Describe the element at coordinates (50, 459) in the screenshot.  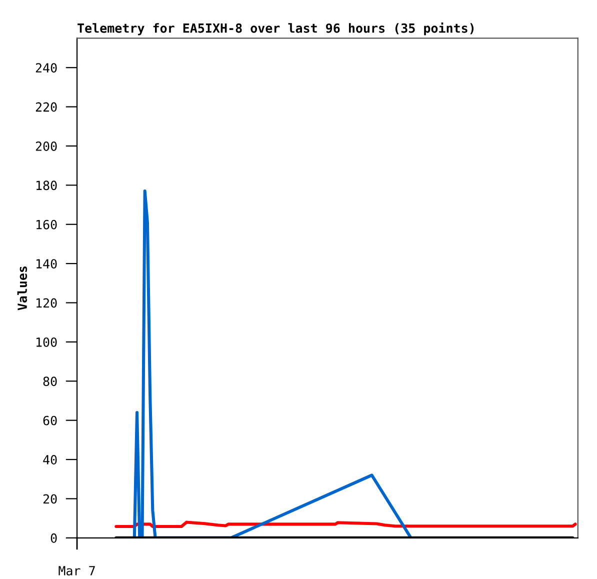
I see `y-tick-label: 40` at that location.